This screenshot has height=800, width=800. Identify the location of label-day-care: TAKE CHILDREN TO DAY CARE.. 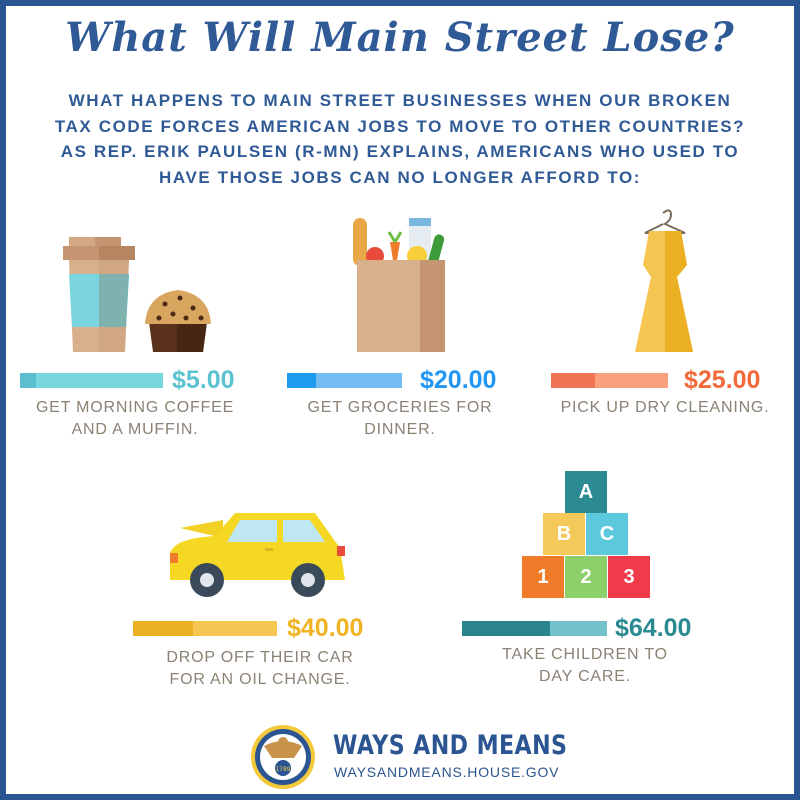
(585, 666).